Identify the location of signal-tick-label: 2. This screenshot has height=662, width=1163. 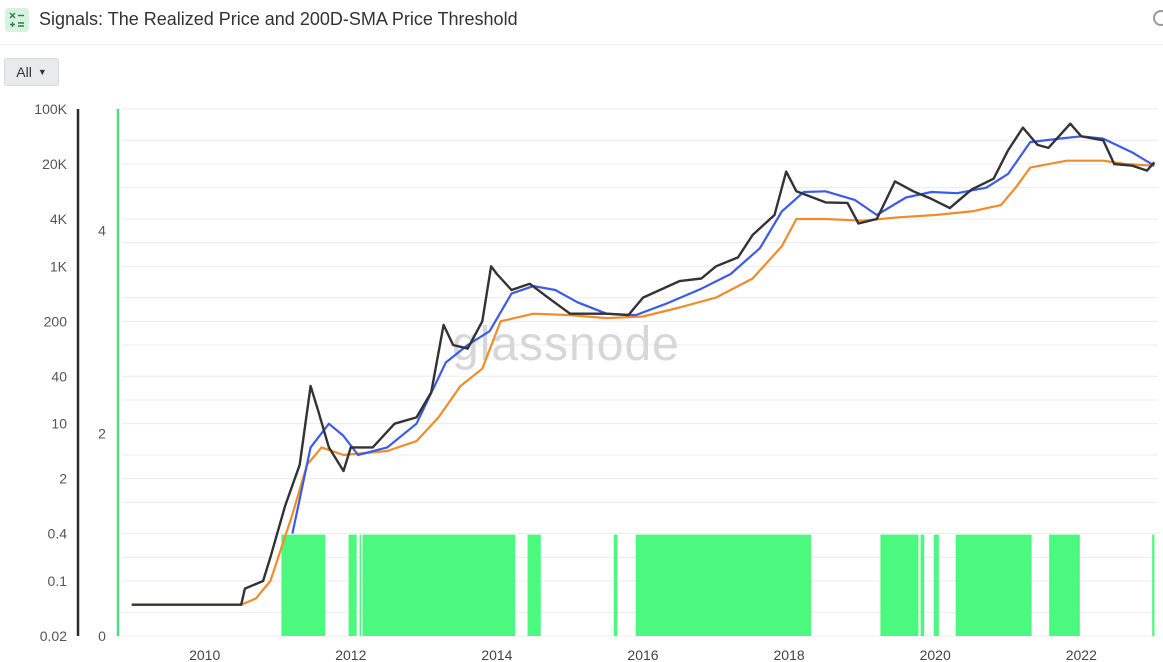
(102, 433).